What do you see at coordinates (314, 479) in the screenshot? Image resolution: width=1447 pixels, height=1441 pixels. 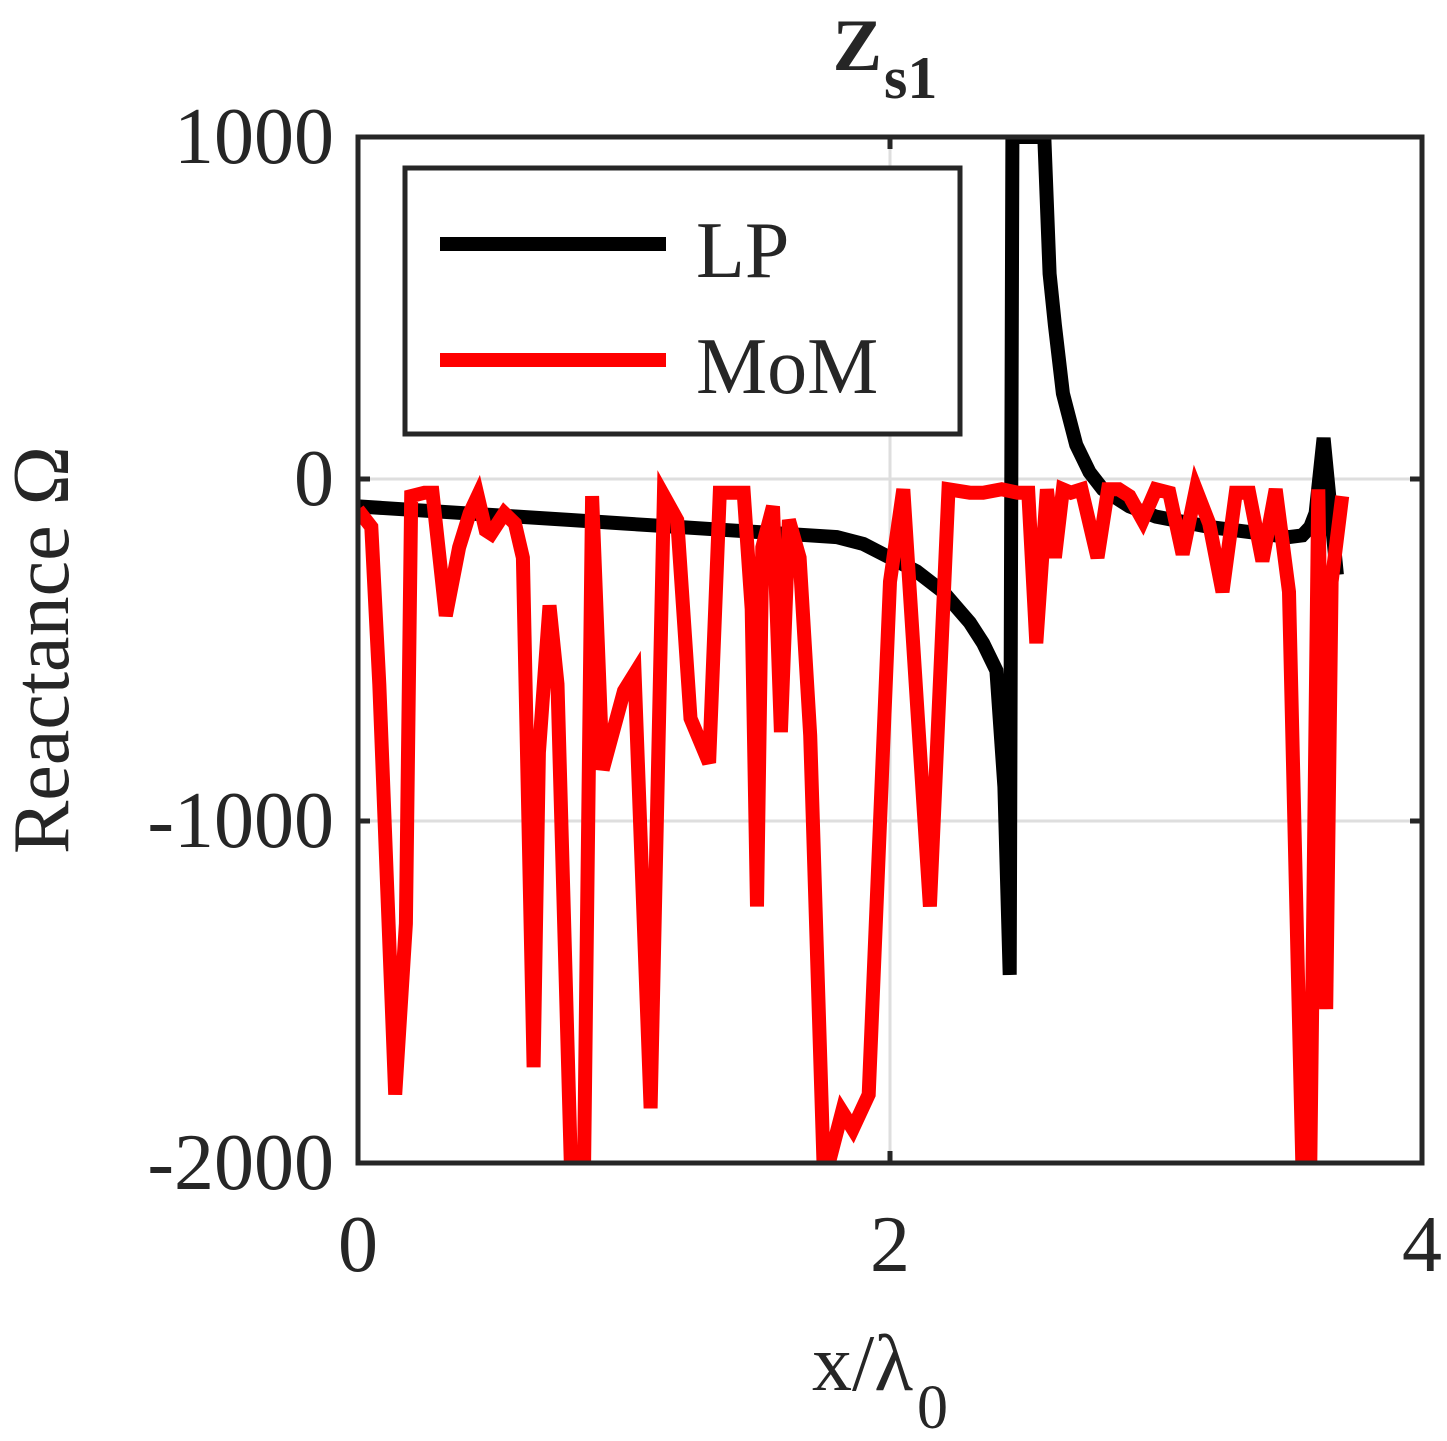 I see `y-tick-label: 0` at bounding box center [314, 479].